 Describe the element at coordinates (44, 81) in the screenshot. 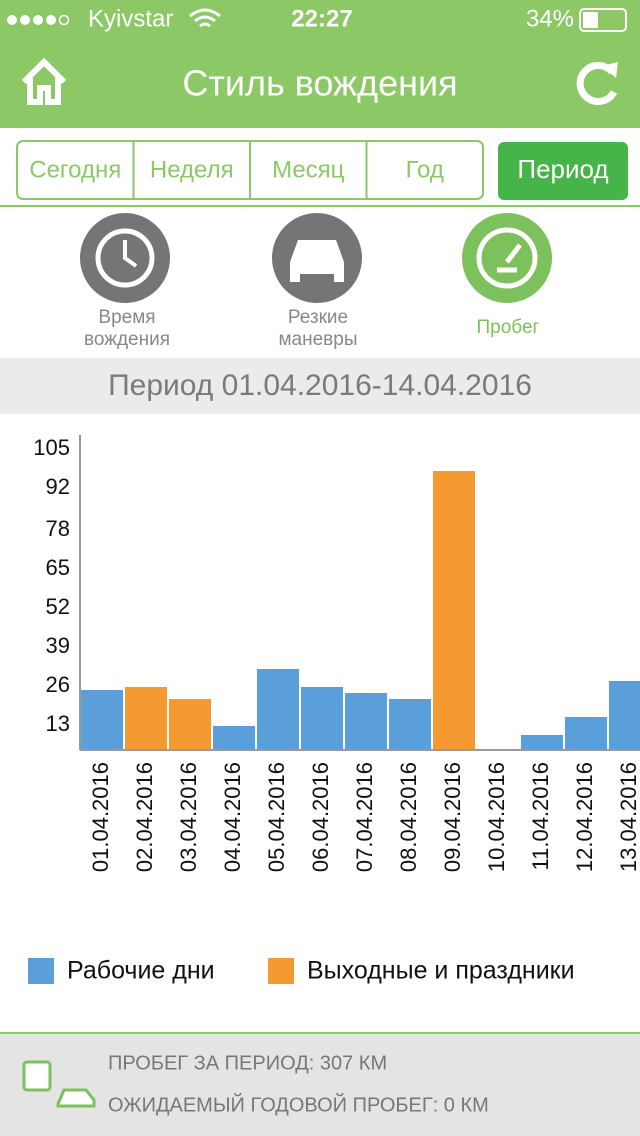

I see `home-button` at that location.